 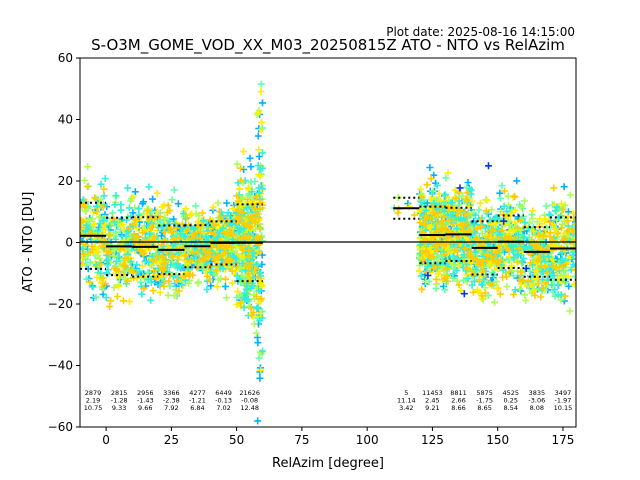 I want to click on x-tick-label: 175, so click(x=562, y=440).